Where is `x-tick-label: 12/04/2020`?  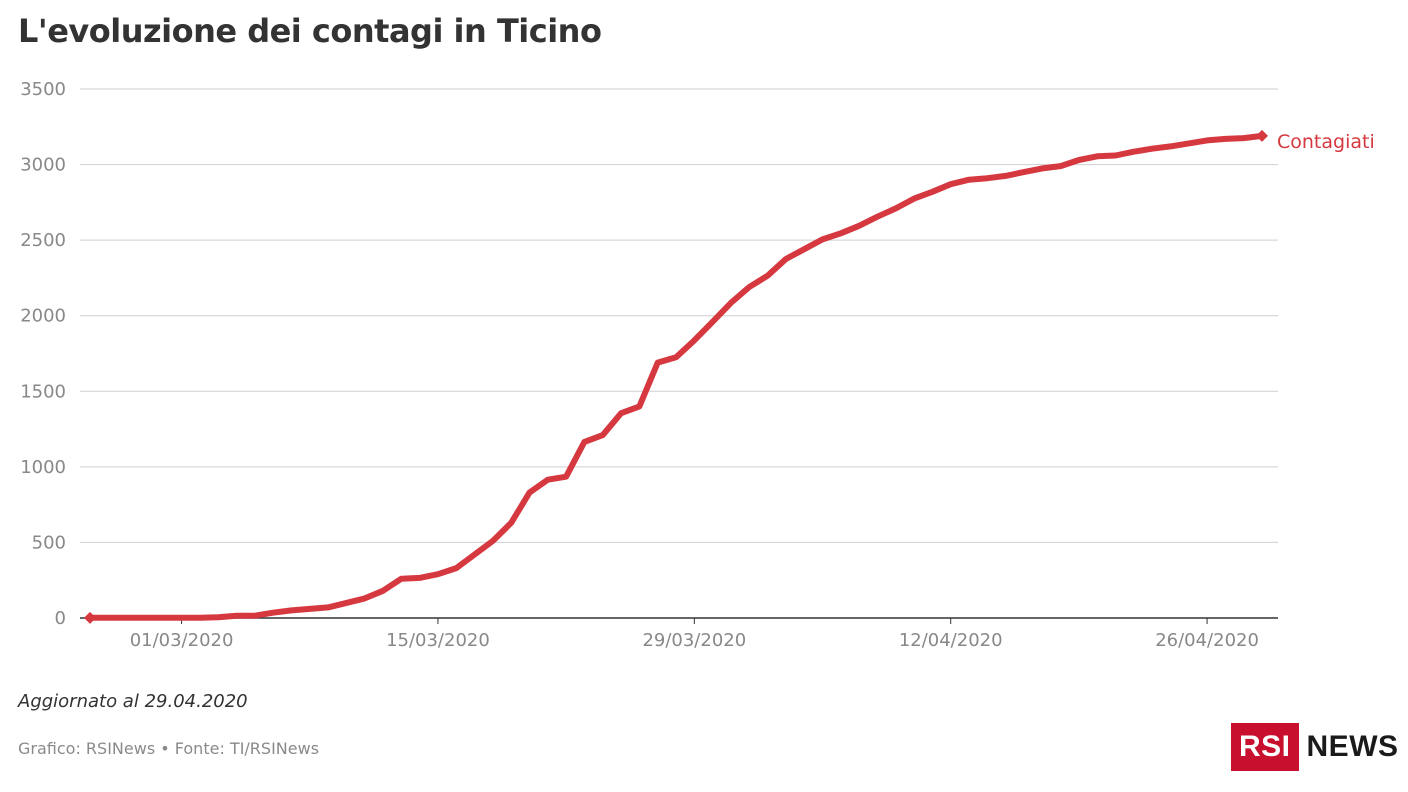
x-tick-label: 12/04/2020 is located at coordinates (951, 640).